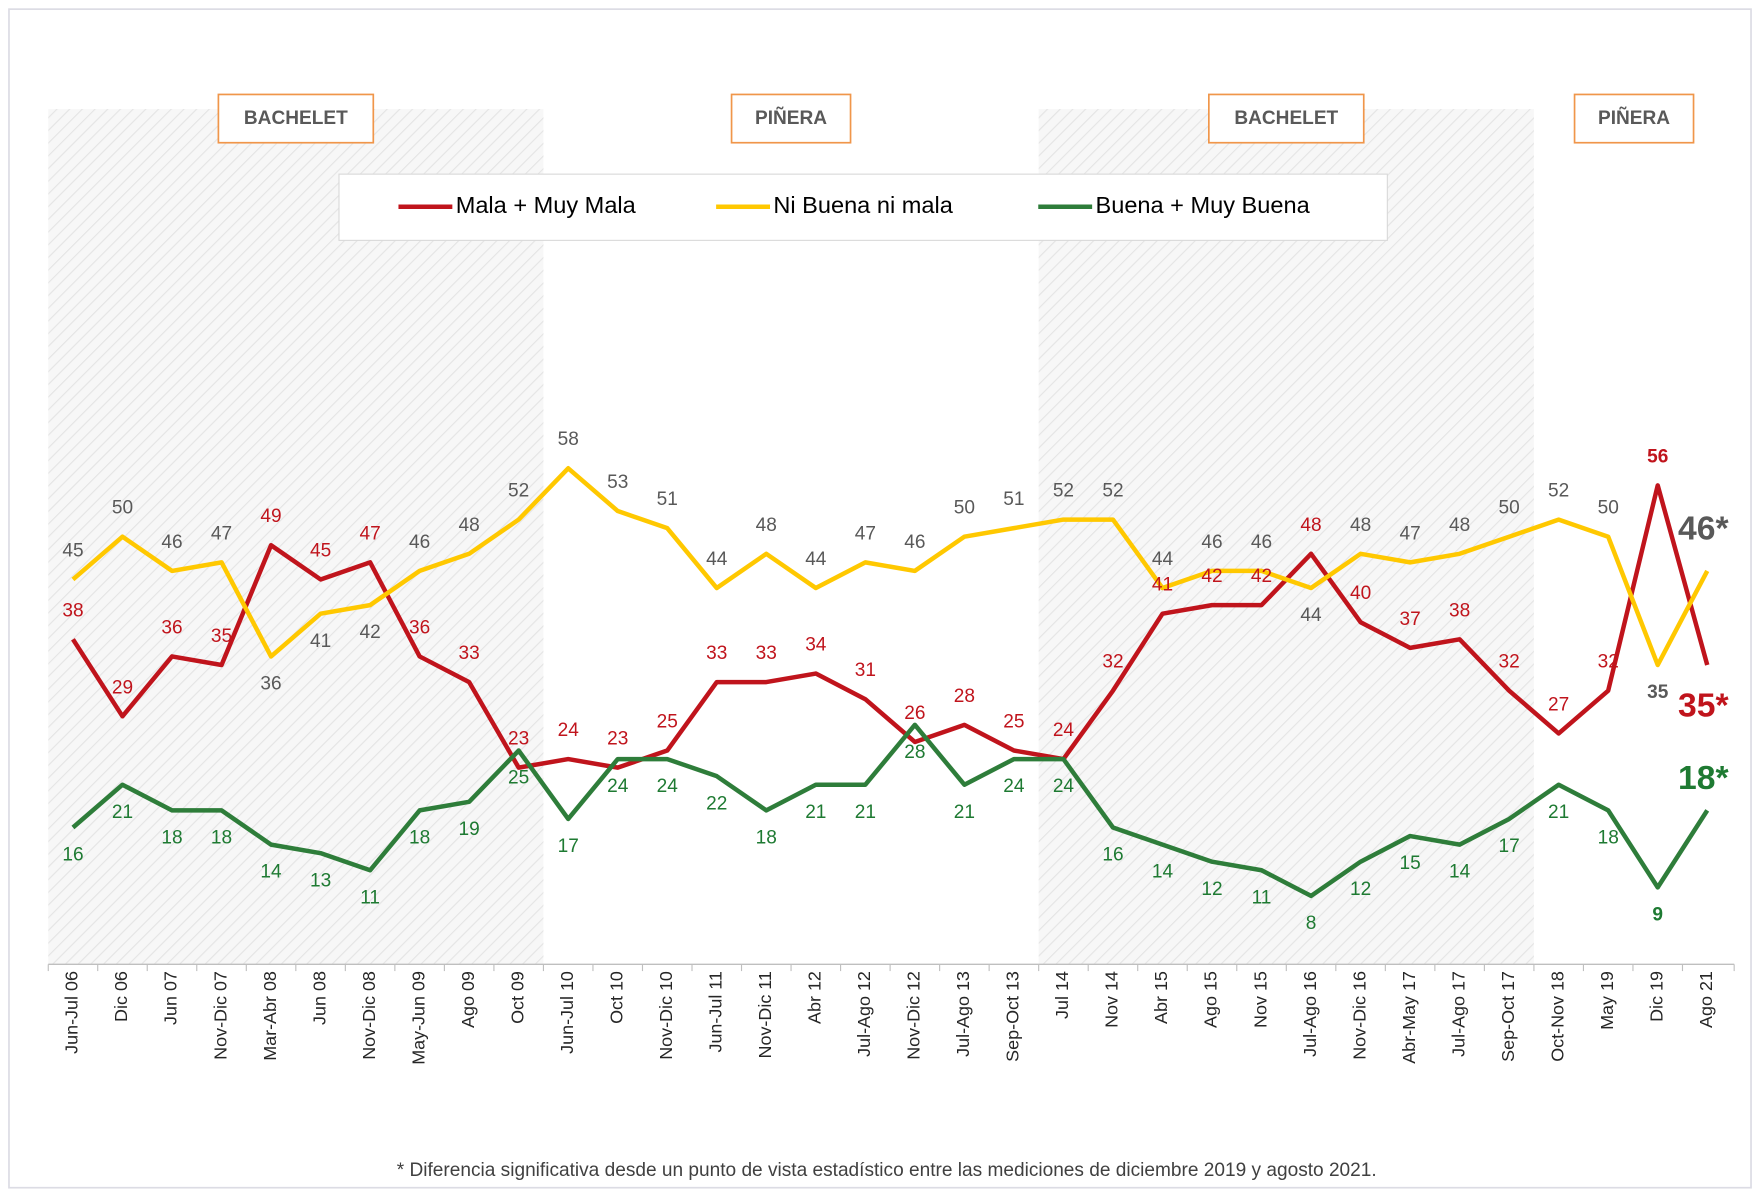 The height and width of the screenshot is (1189, 1760). Describe the element at coordinates (963, 1014) in the screenshot. I see `x-tick-label: Jul-Ago 13` at that location.